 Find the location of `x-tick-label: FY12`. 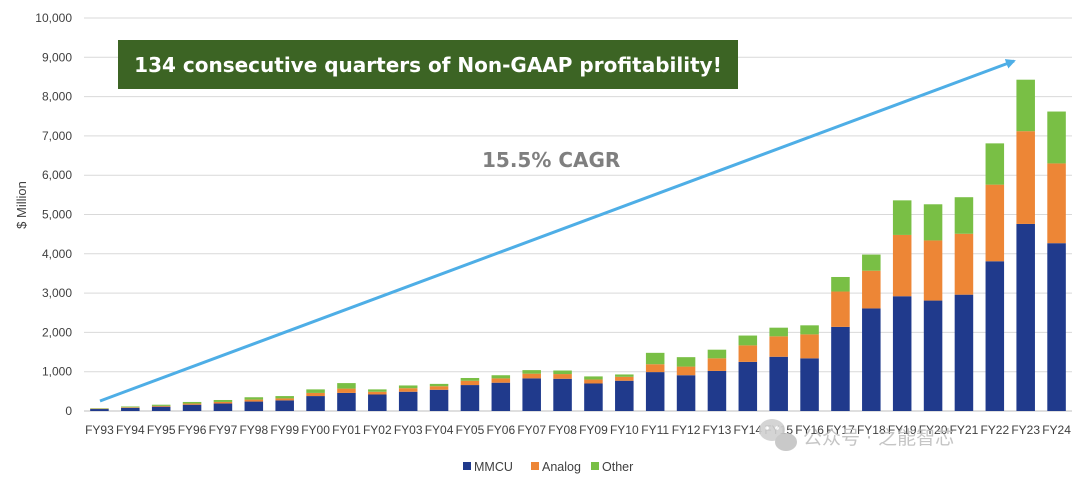

x-tick-label: FY12 is located at coordinates (686, 430).